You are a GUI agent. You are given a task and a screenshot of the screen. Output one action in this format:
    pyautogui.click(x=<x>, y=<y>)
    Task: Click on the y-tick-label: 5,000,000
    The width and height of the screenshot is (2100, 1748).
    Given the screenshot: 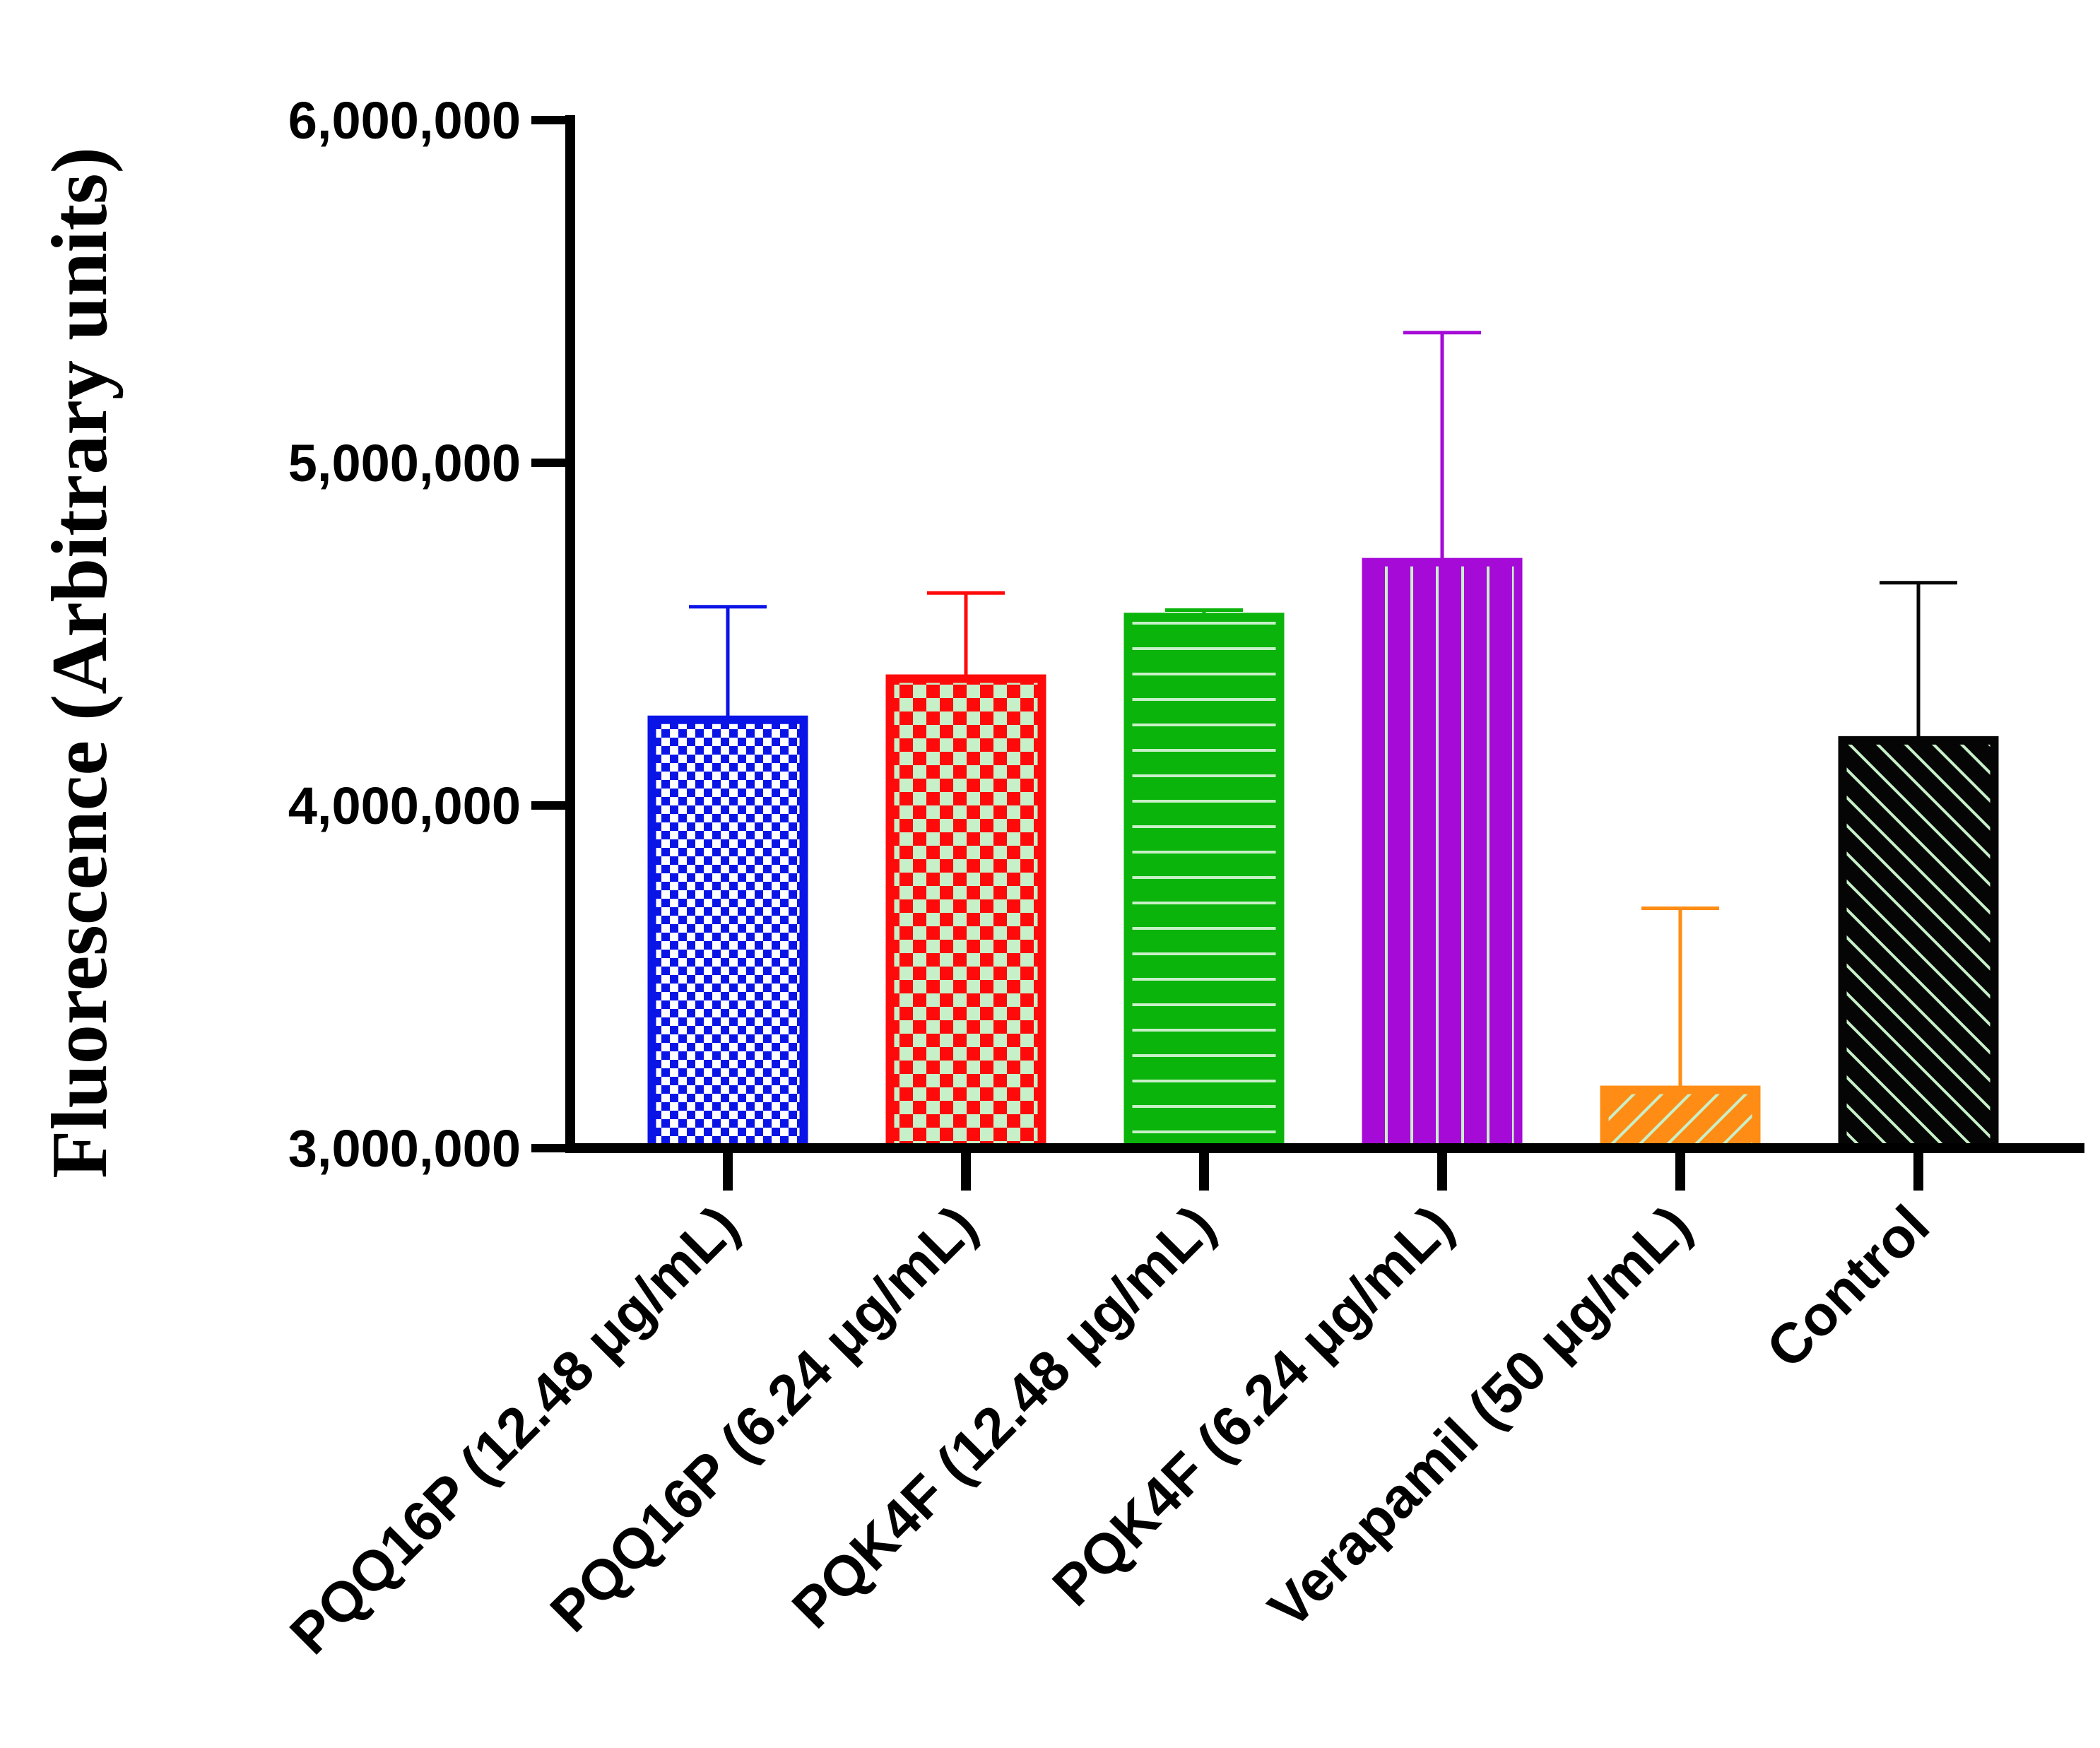 What is the action you would take?
    pyautogui.click(x=404, y=463)
    